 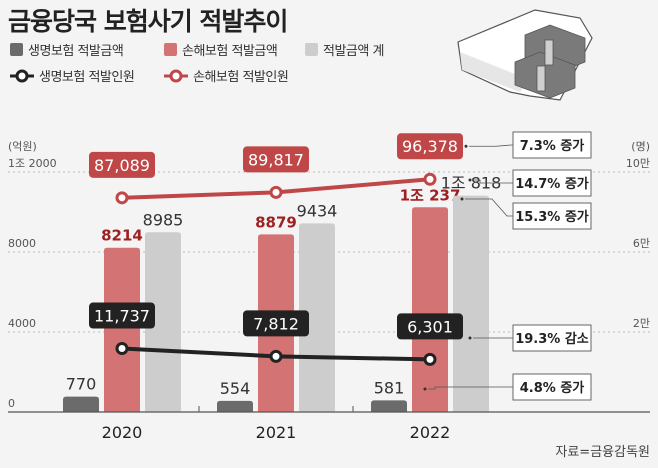 What do you see at coordinates (317, 210) in the screenshot?
I see `bar-value-label: 9434` at bounding box center [317, 210].